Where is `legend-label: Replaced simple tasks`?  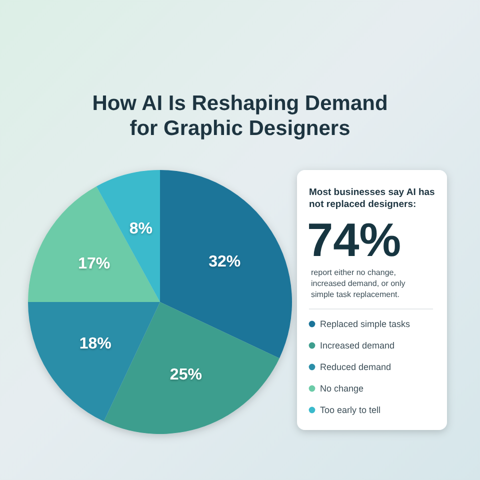
legend-label: Replaced simple tasks is located at coordinates (365, 324).